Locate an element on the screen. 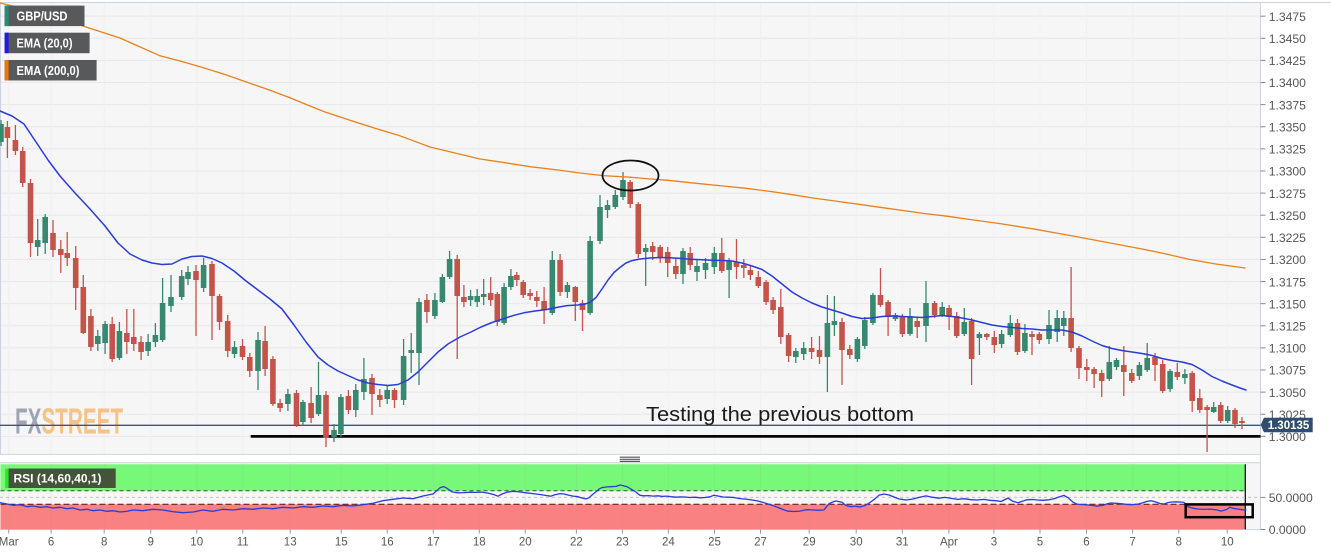 Image resolution: width=1331 pixels, height=558 pixels. svg-text: 11 is located at coordinates (243, 543).